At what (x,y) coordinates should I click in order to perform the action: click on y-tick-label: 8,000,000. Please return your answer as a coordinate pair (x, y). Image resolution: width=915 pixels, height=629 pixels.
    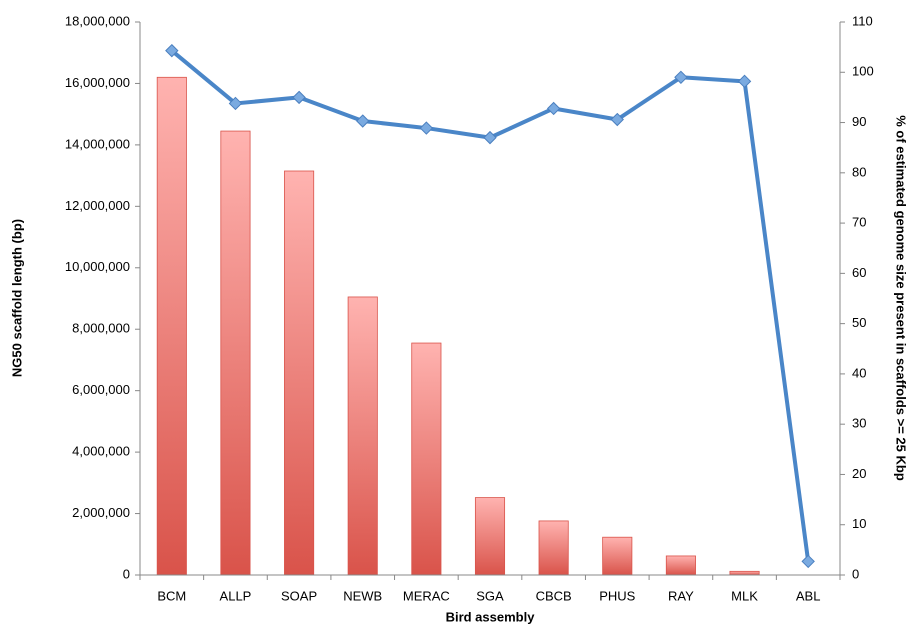
    Looking at the image, I should click on (101, 328).